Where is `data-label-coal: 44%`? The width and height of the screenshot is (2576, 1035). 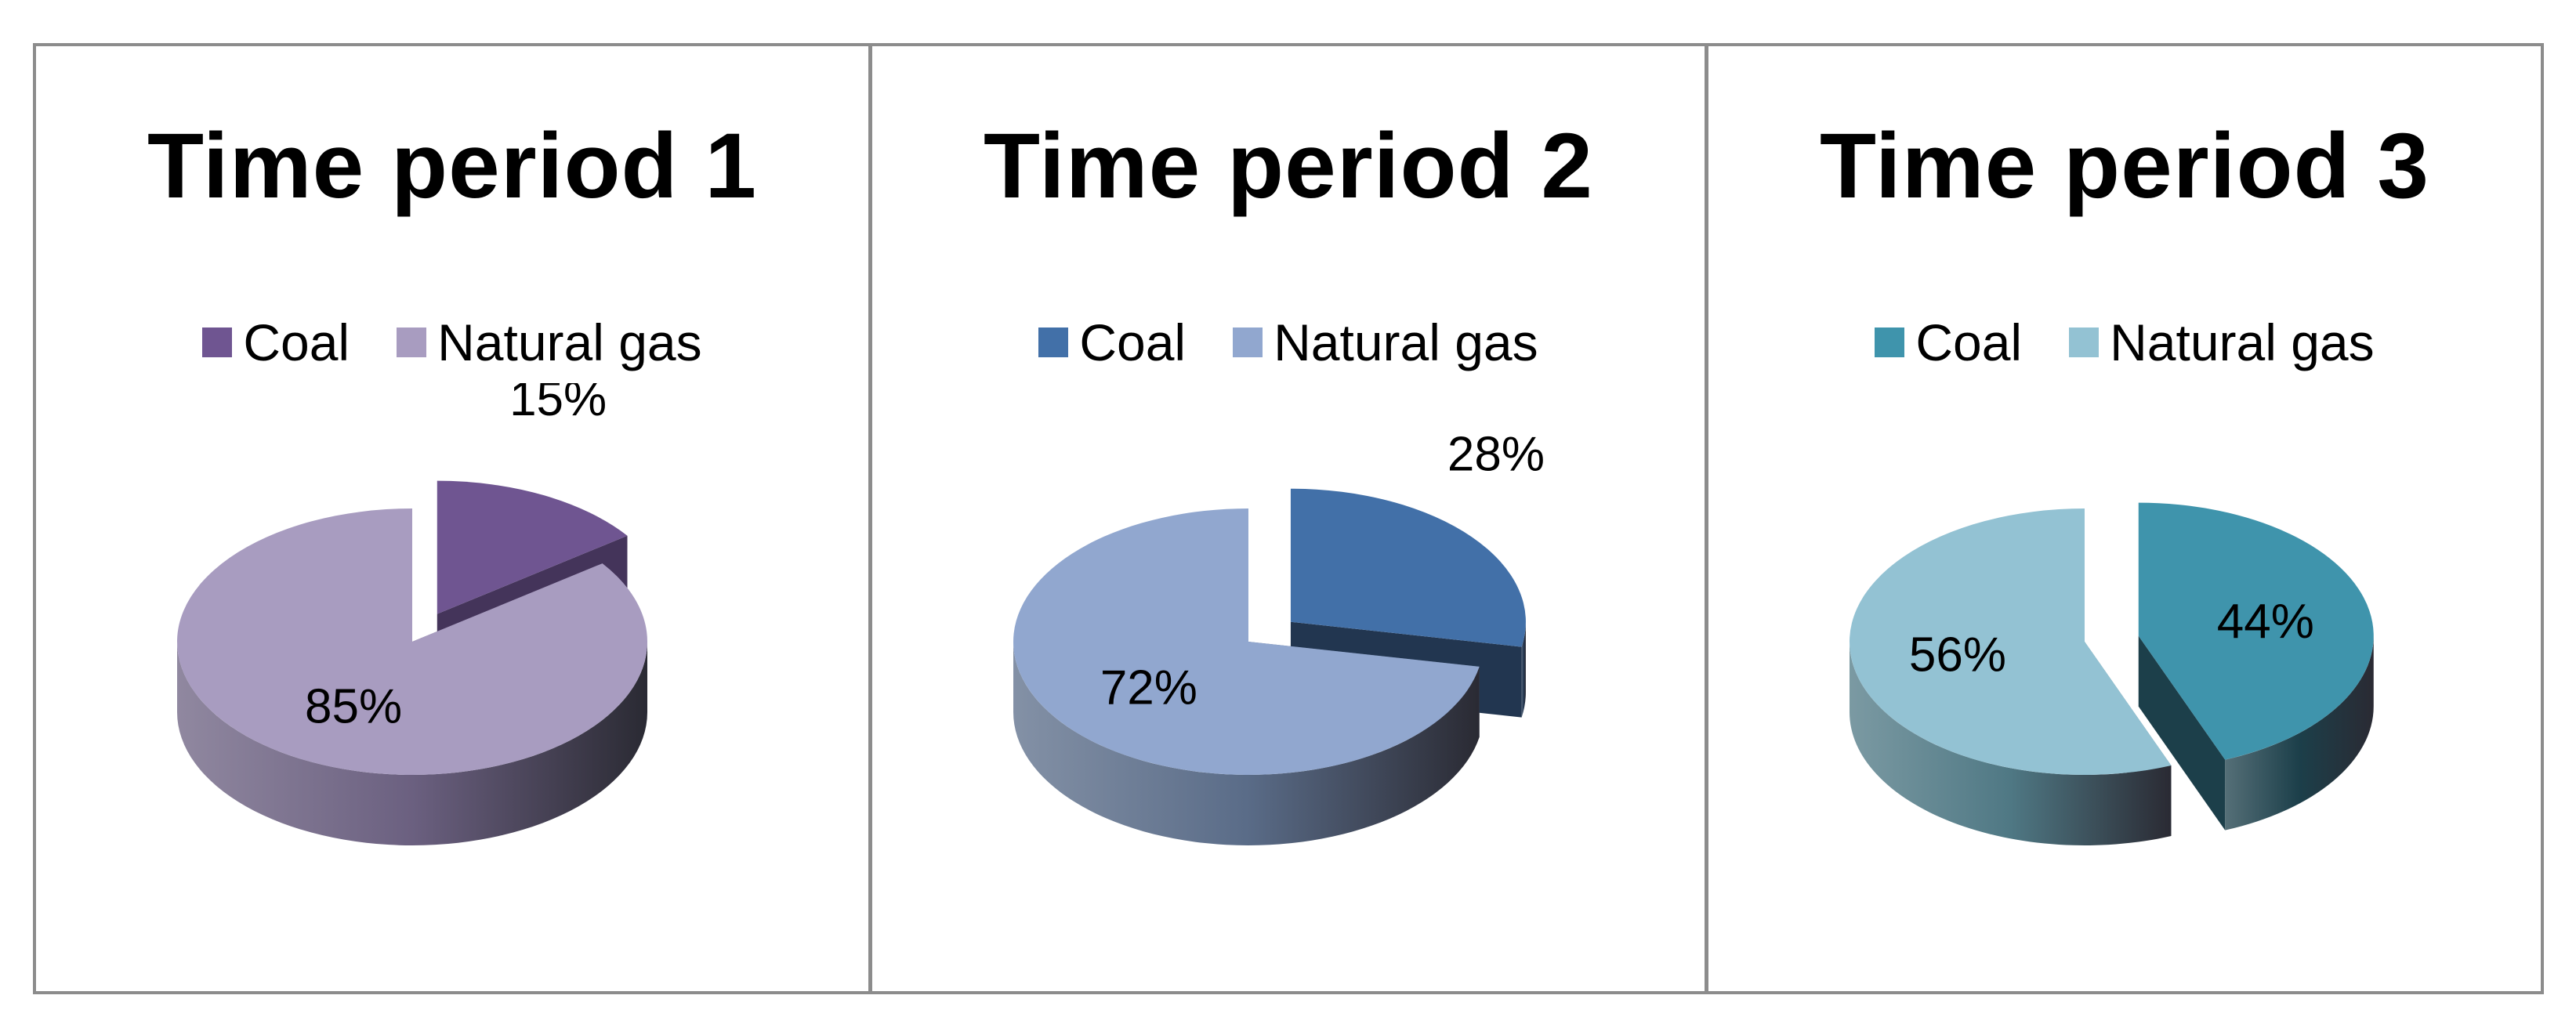
data-label-coal: 44% is located at coordinates (2265, 622).